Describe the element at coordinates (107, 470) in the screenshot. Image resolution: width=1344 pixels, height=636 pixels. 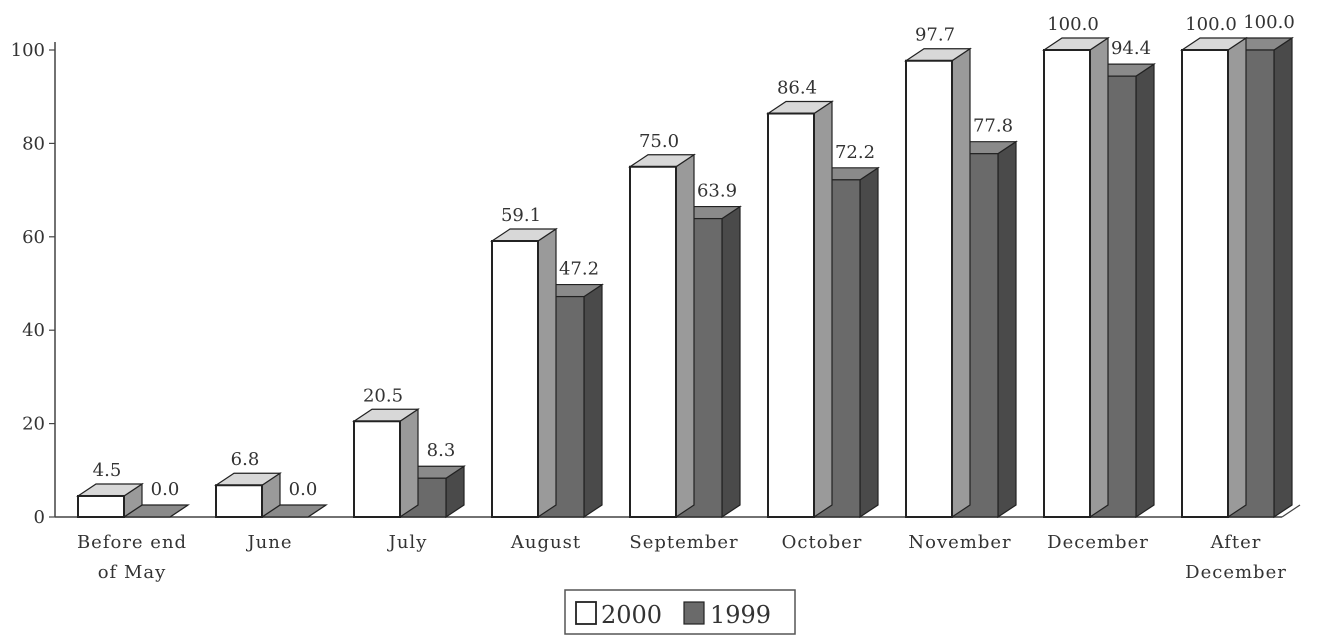
I see `data-label-2000: 4.5` at that location.